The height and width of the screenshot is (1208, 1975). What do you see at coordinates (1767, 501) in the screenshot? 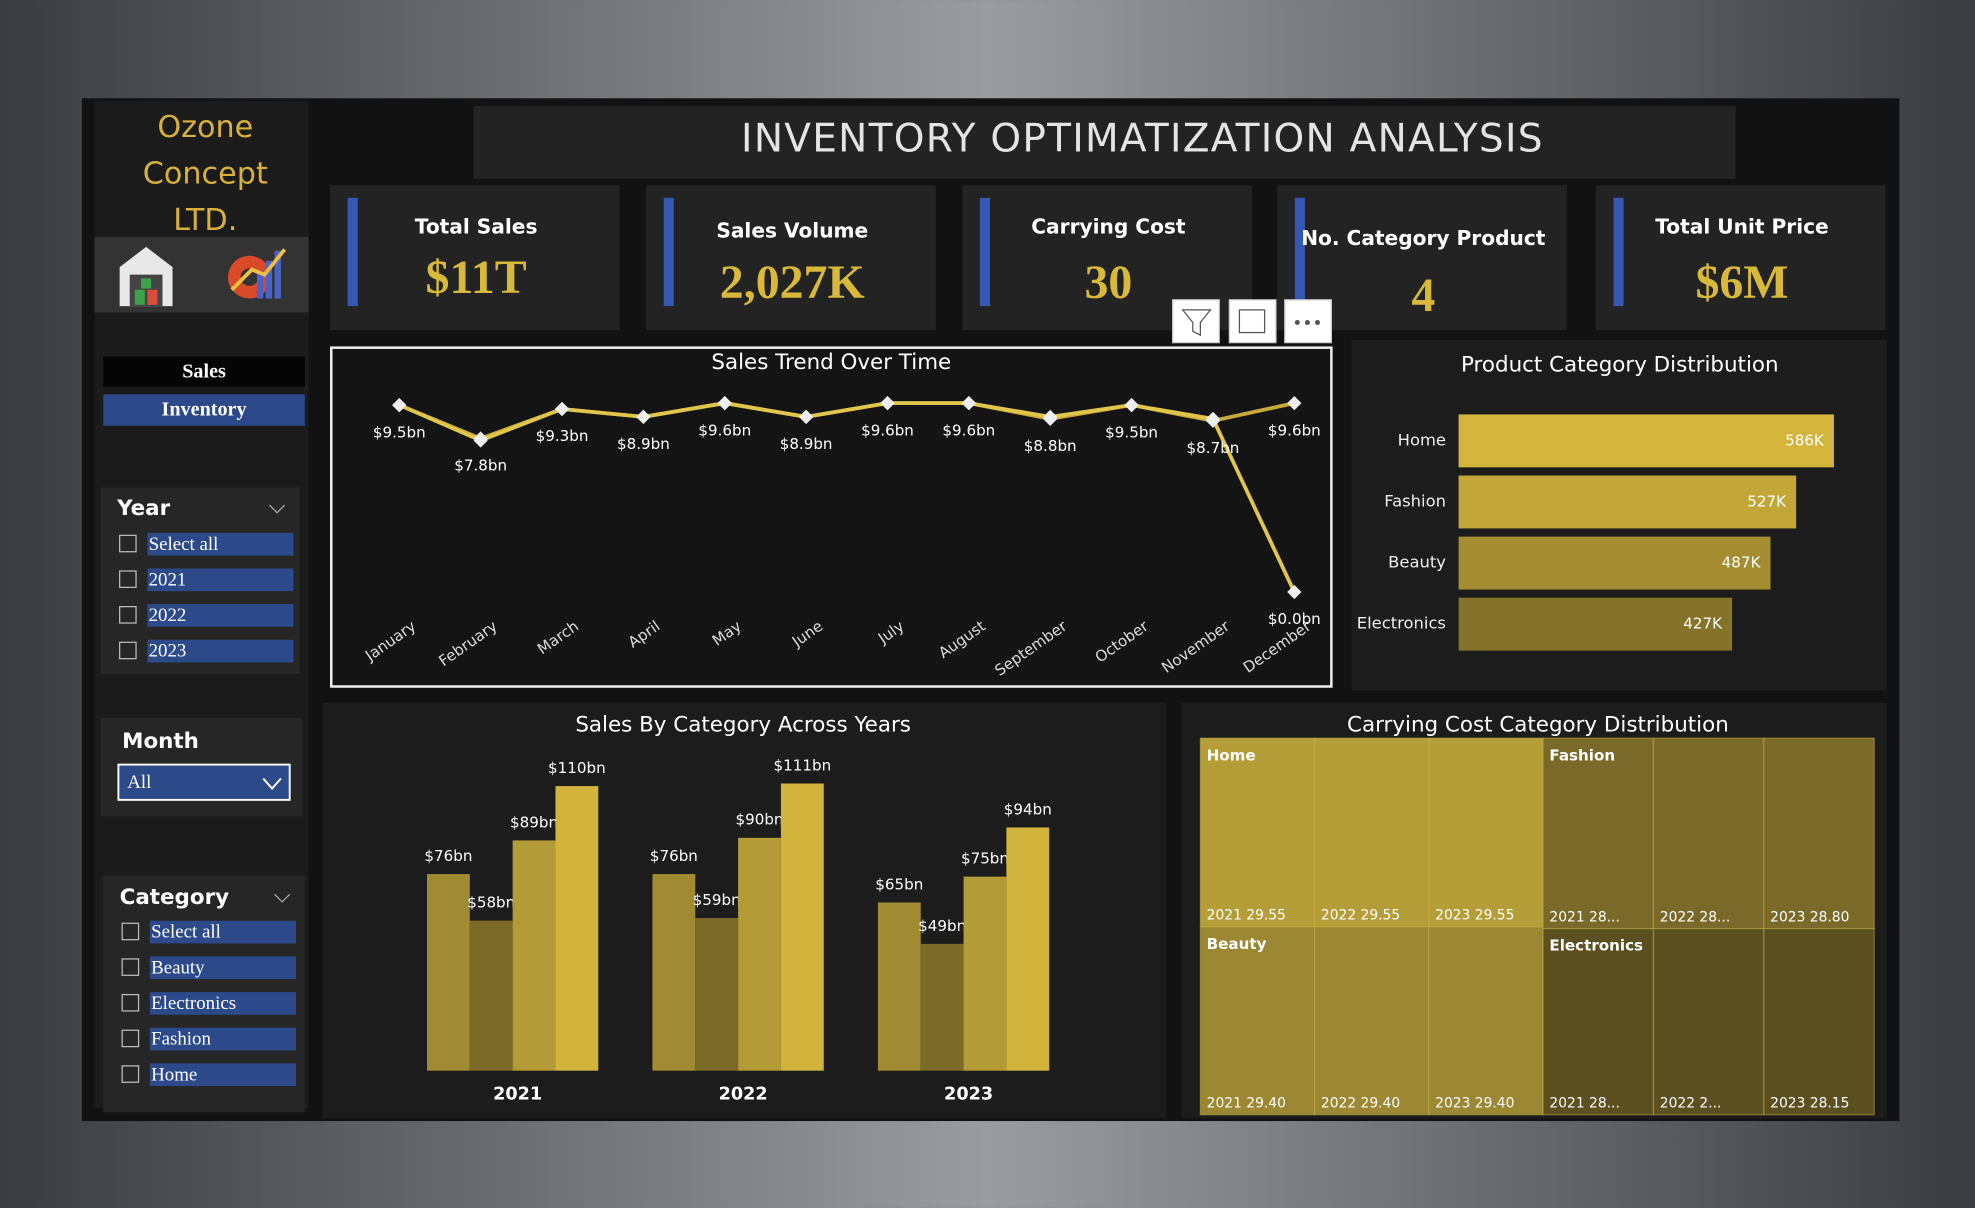
I see `data-label: 527K` at bounding box center [1767, 501].